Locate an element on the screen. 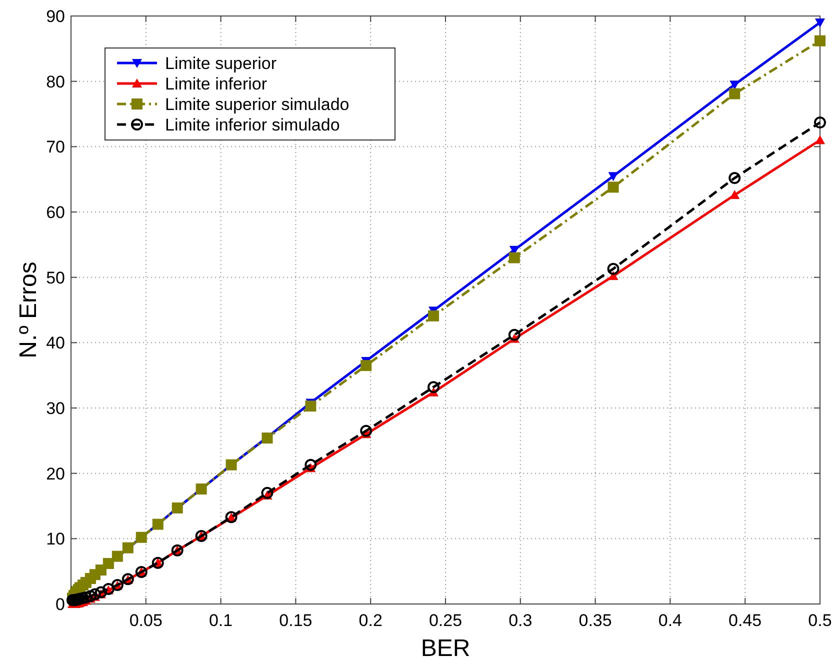 Image resolution: width=837 pixels, height=663 pixels. legend-label: Limite superior simulado is located at coordinates (257, 104).